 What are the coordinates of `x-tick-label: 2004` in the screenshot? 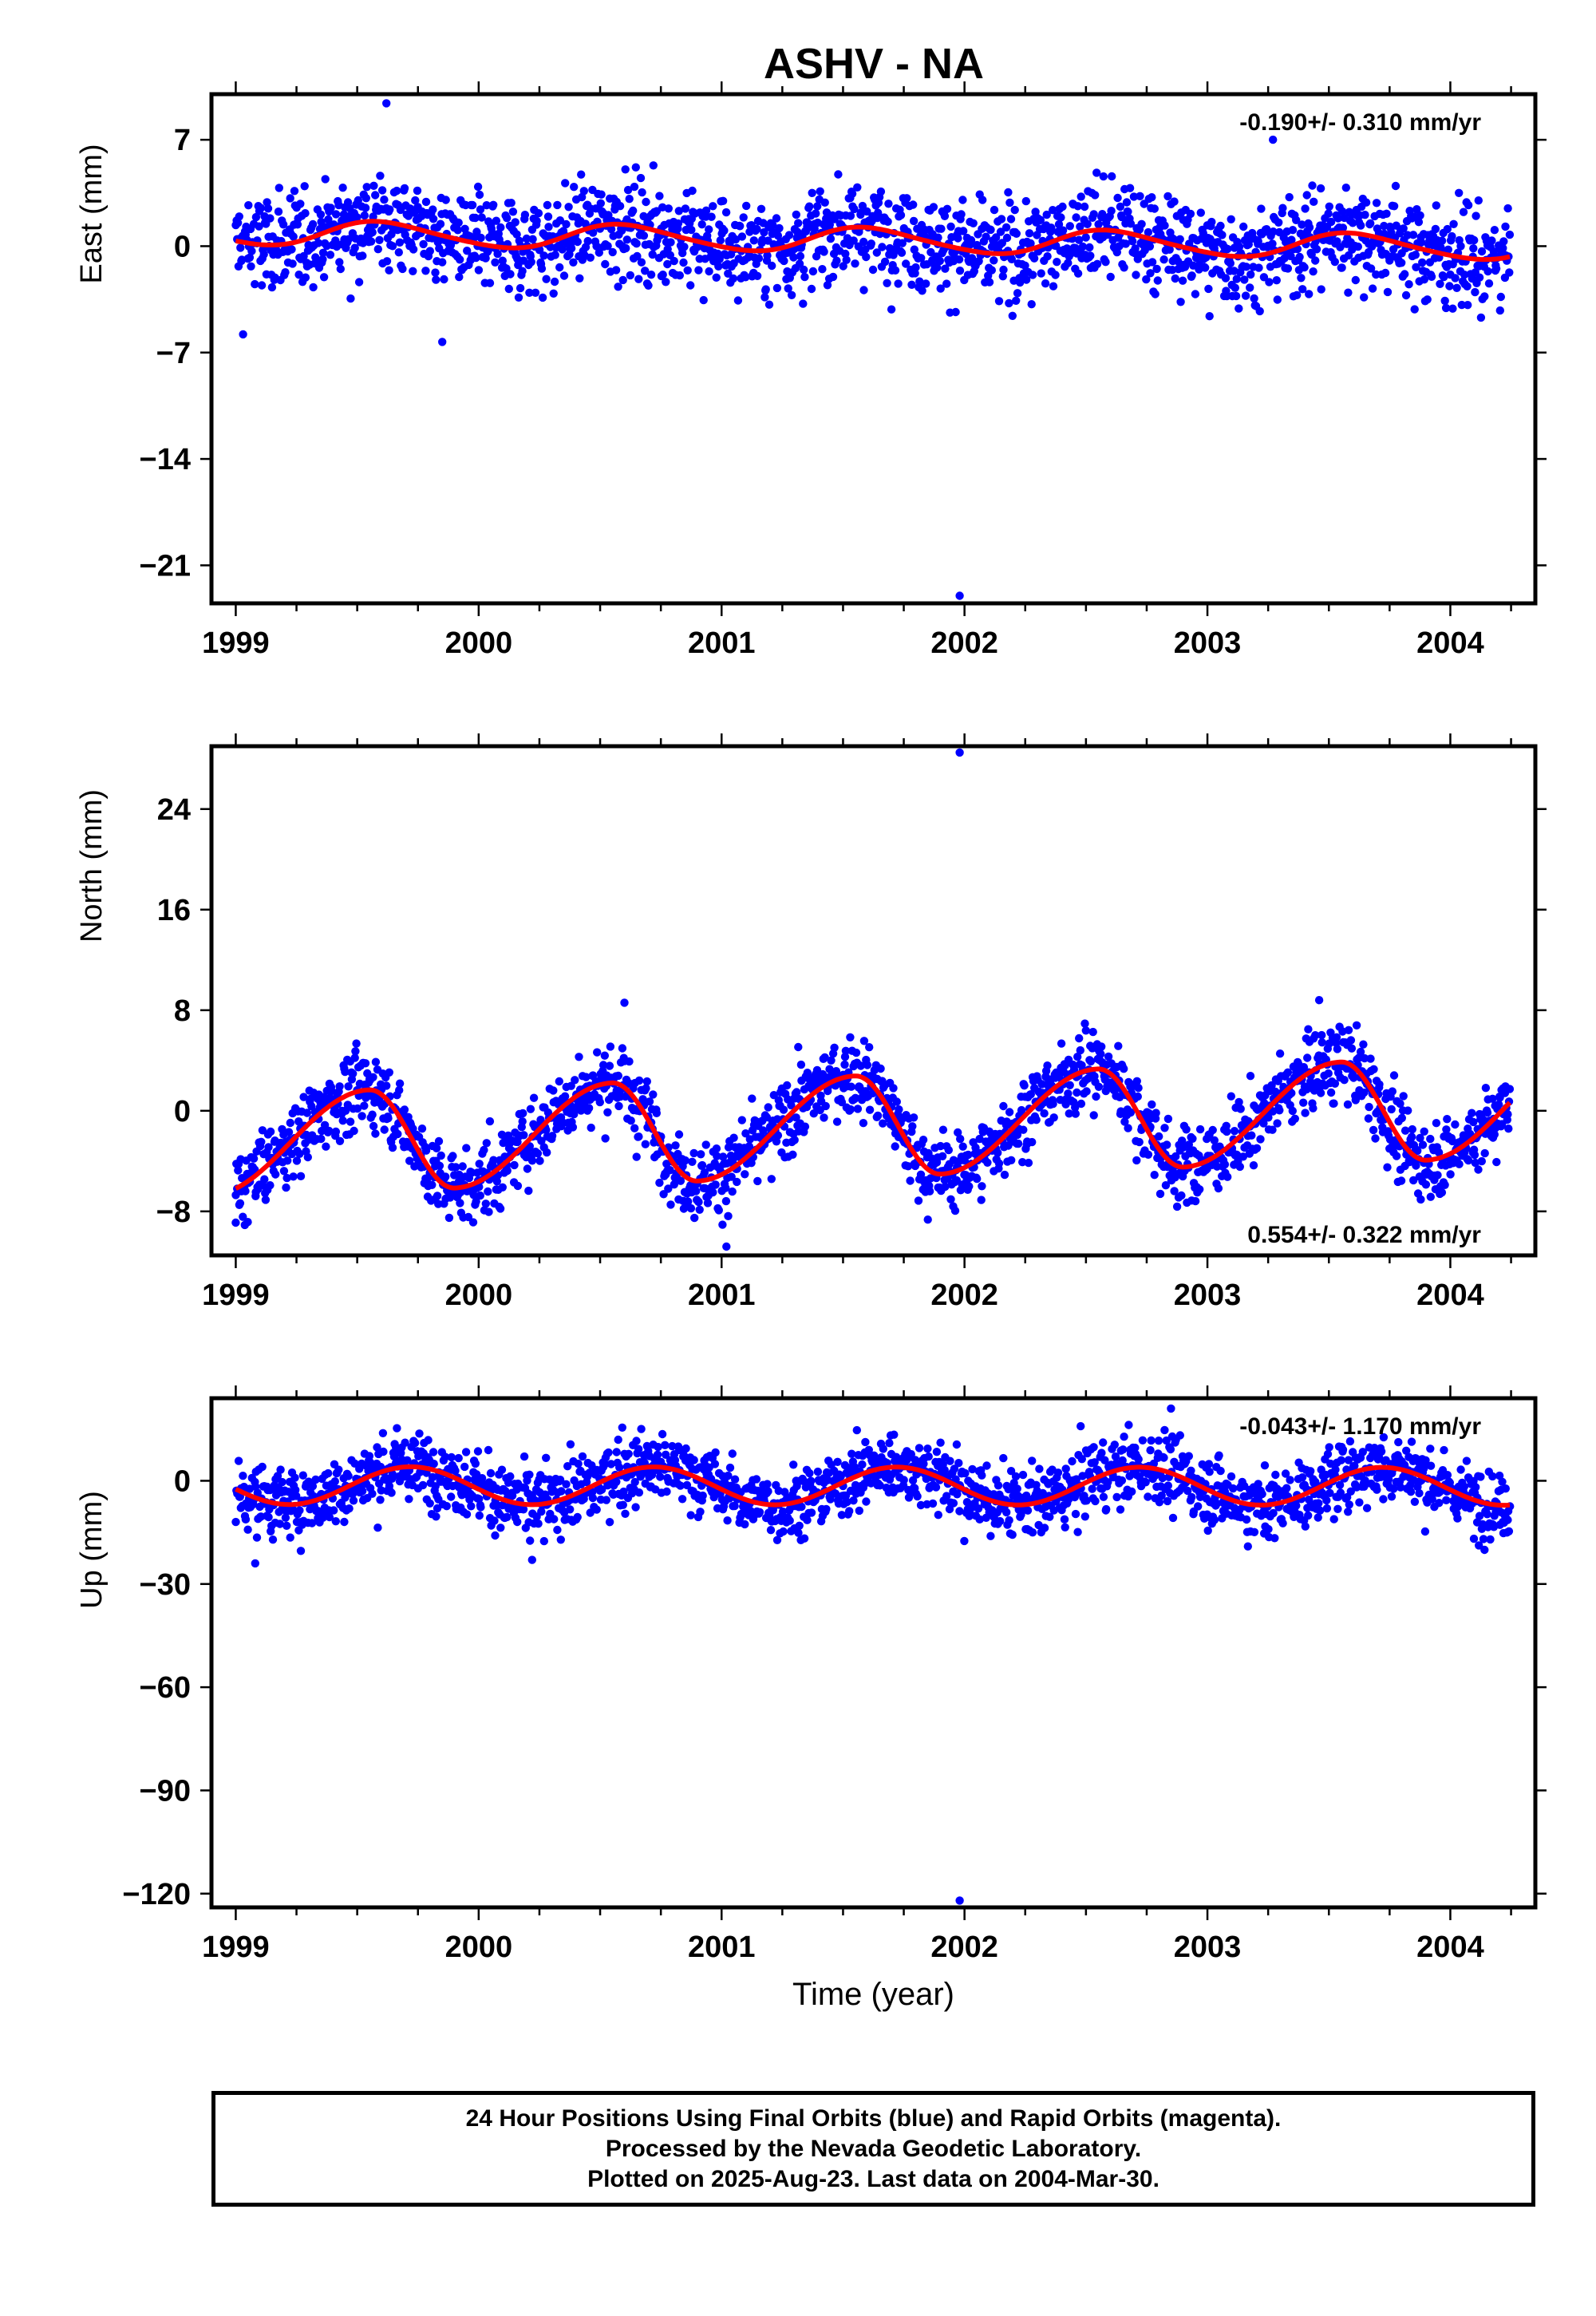 It's located at (1450, 643).